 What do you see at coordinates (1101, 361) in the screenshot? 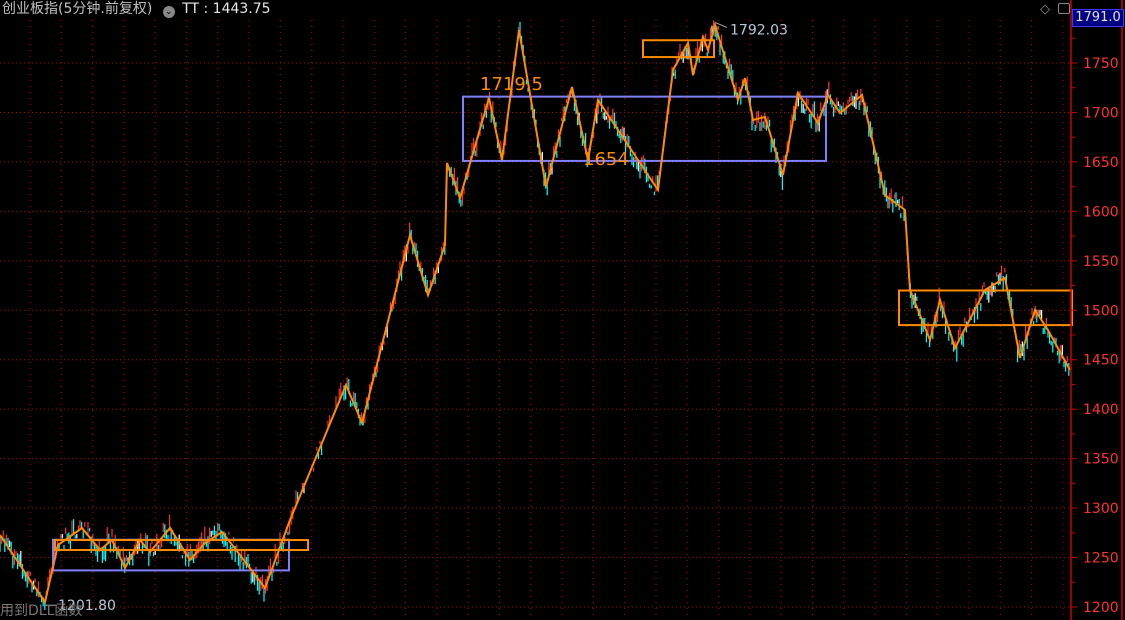
I see `axis-tick-label: 1450` at bounding box center [1101, 361].